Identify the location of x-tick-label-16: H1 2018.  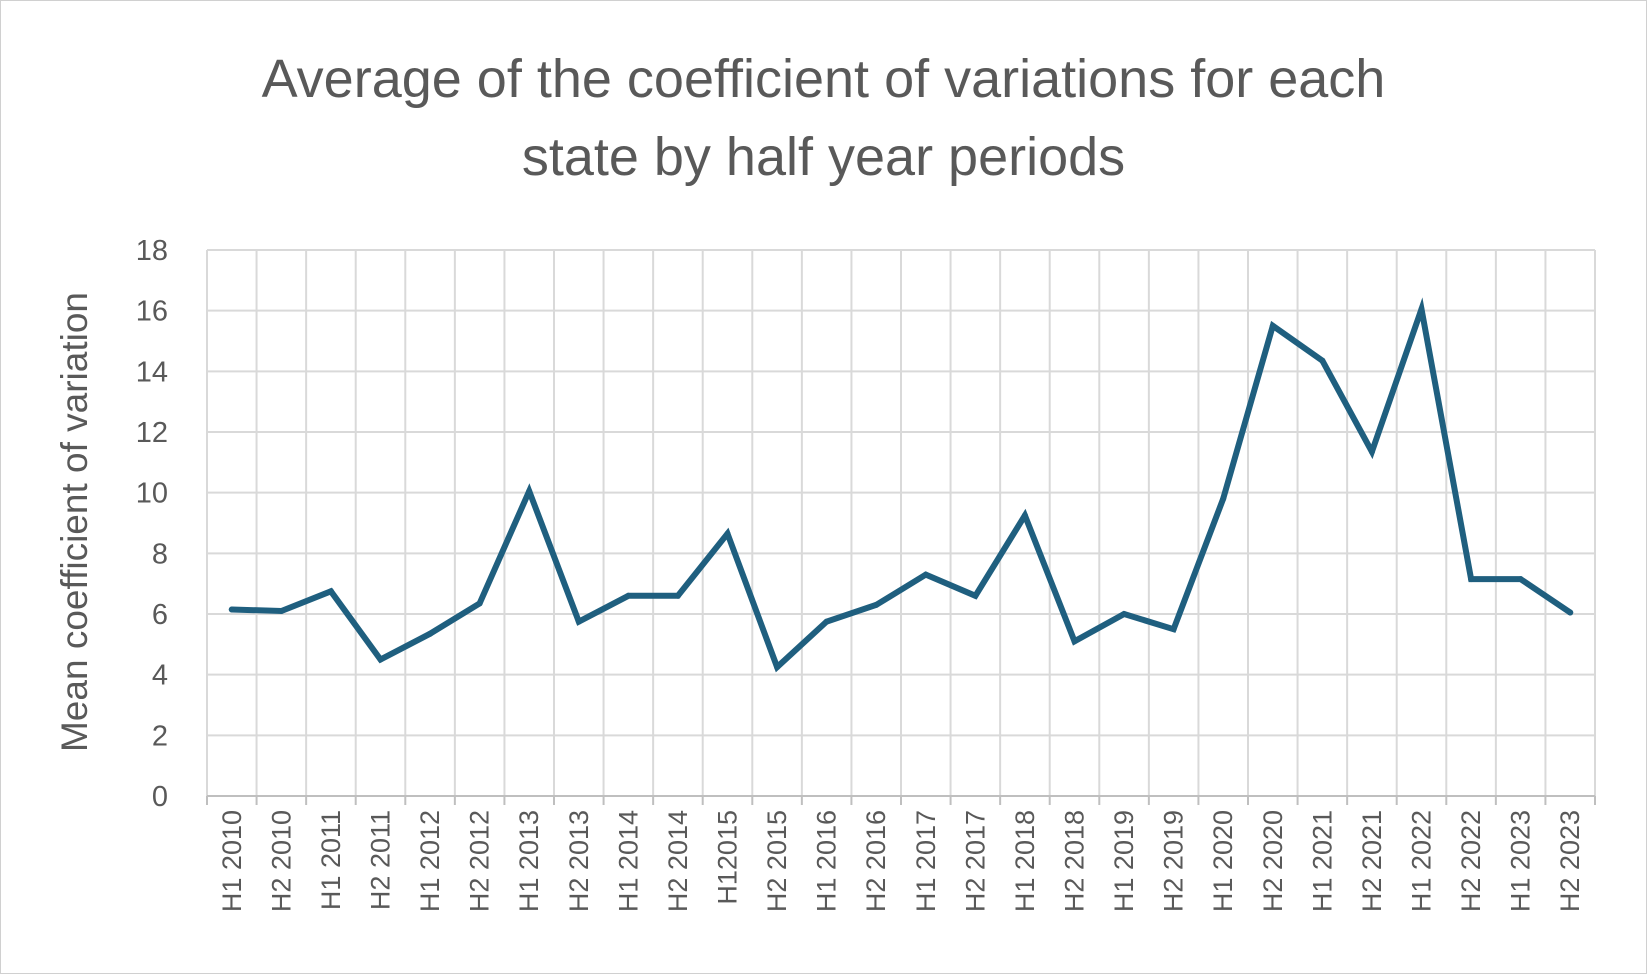
(1025, 861).